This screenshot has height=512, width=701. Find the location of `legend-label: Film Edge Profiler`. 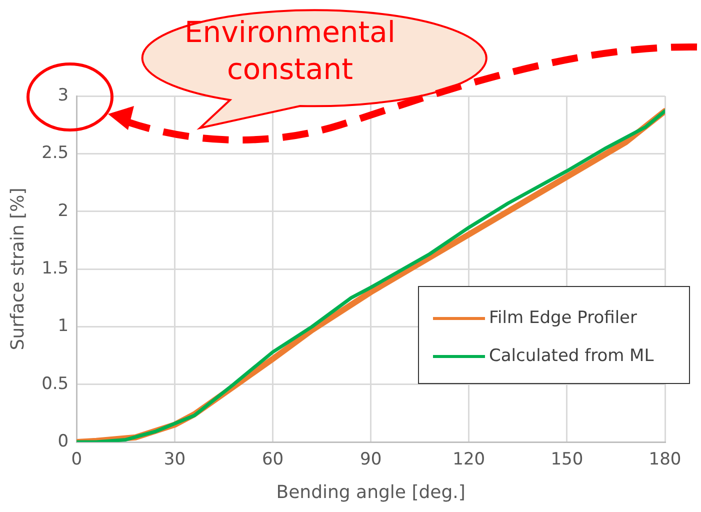

legend-label: Film Edge Profiler is located at coordinates (563, 318).